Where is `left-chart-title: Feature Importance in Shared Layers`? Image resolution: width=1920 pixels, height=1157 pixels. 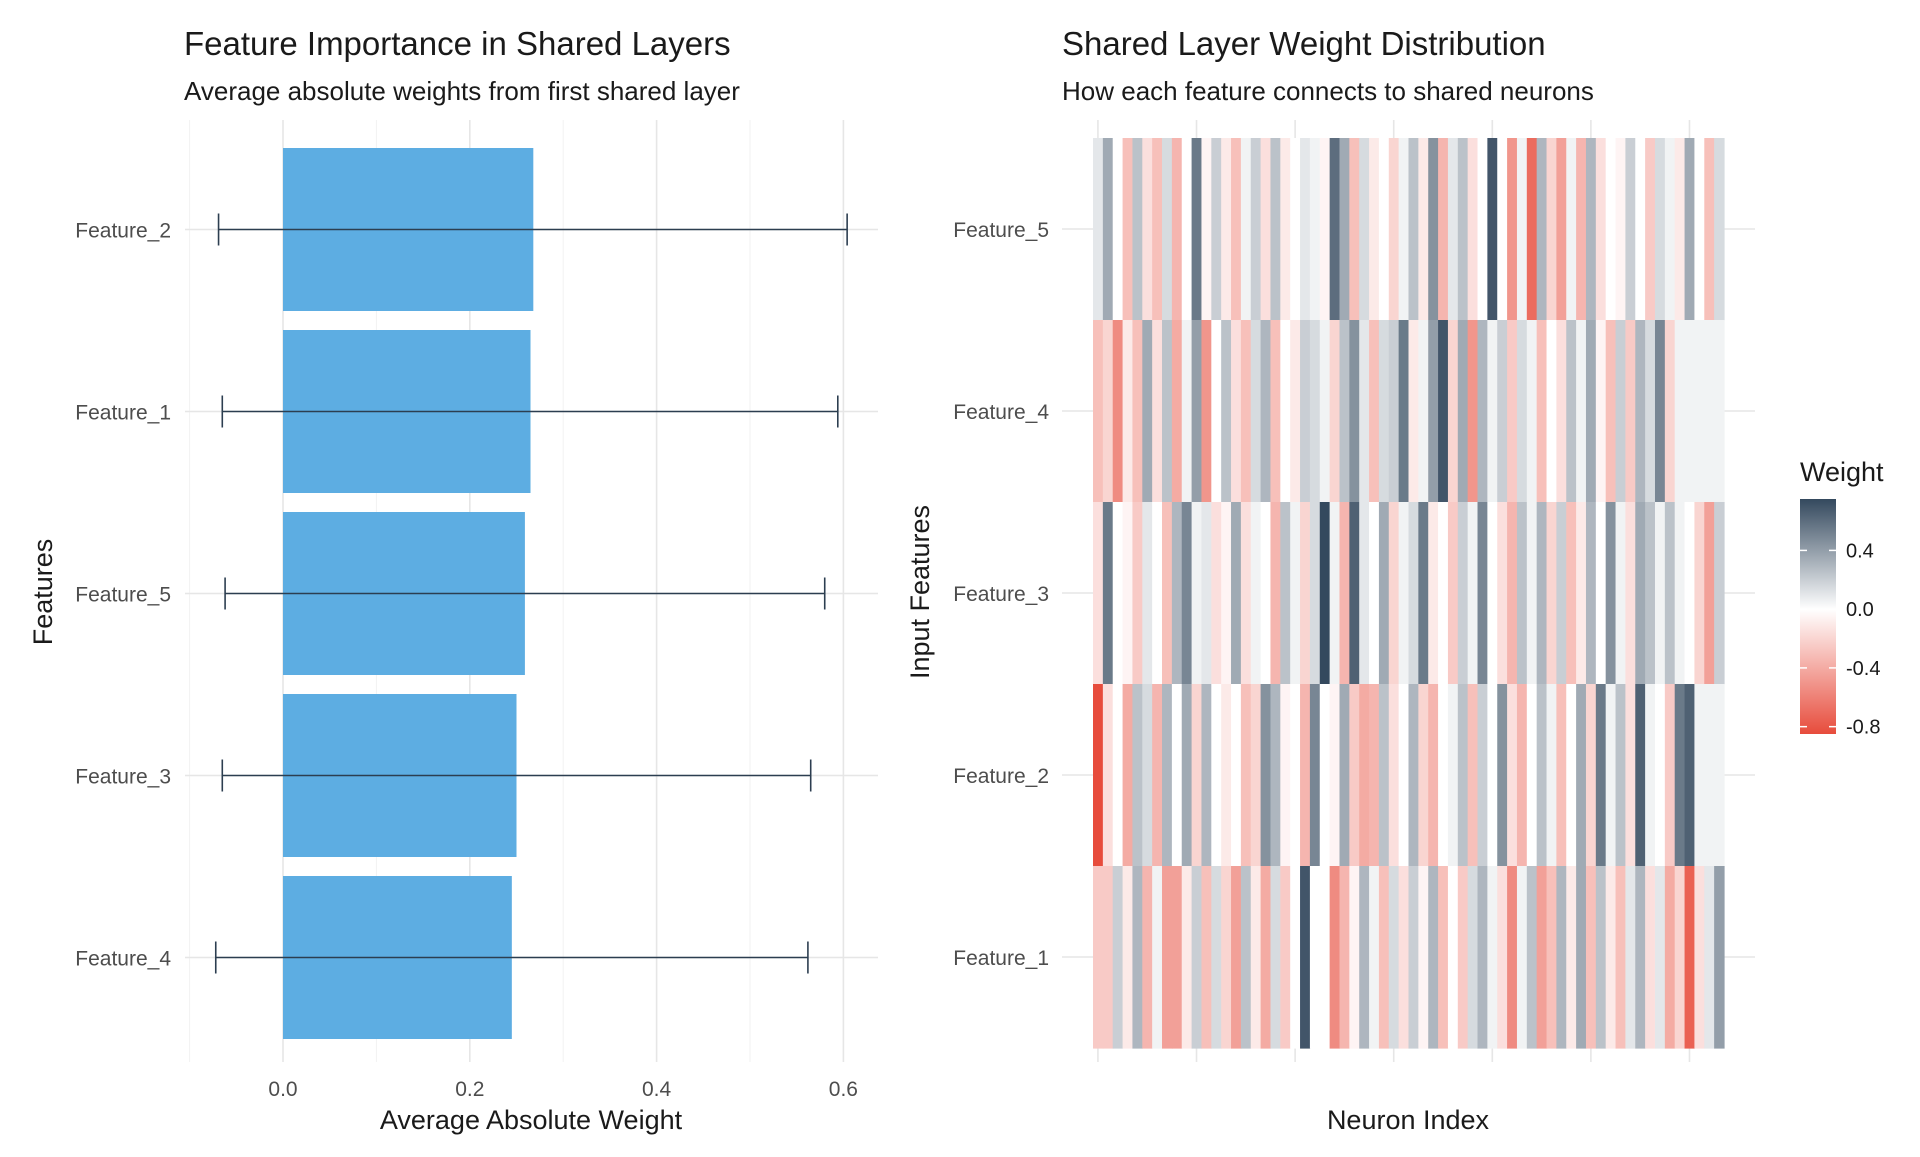
left-chart-title: Feature Importance in Shared Layers is located at coordinates (457, 43).